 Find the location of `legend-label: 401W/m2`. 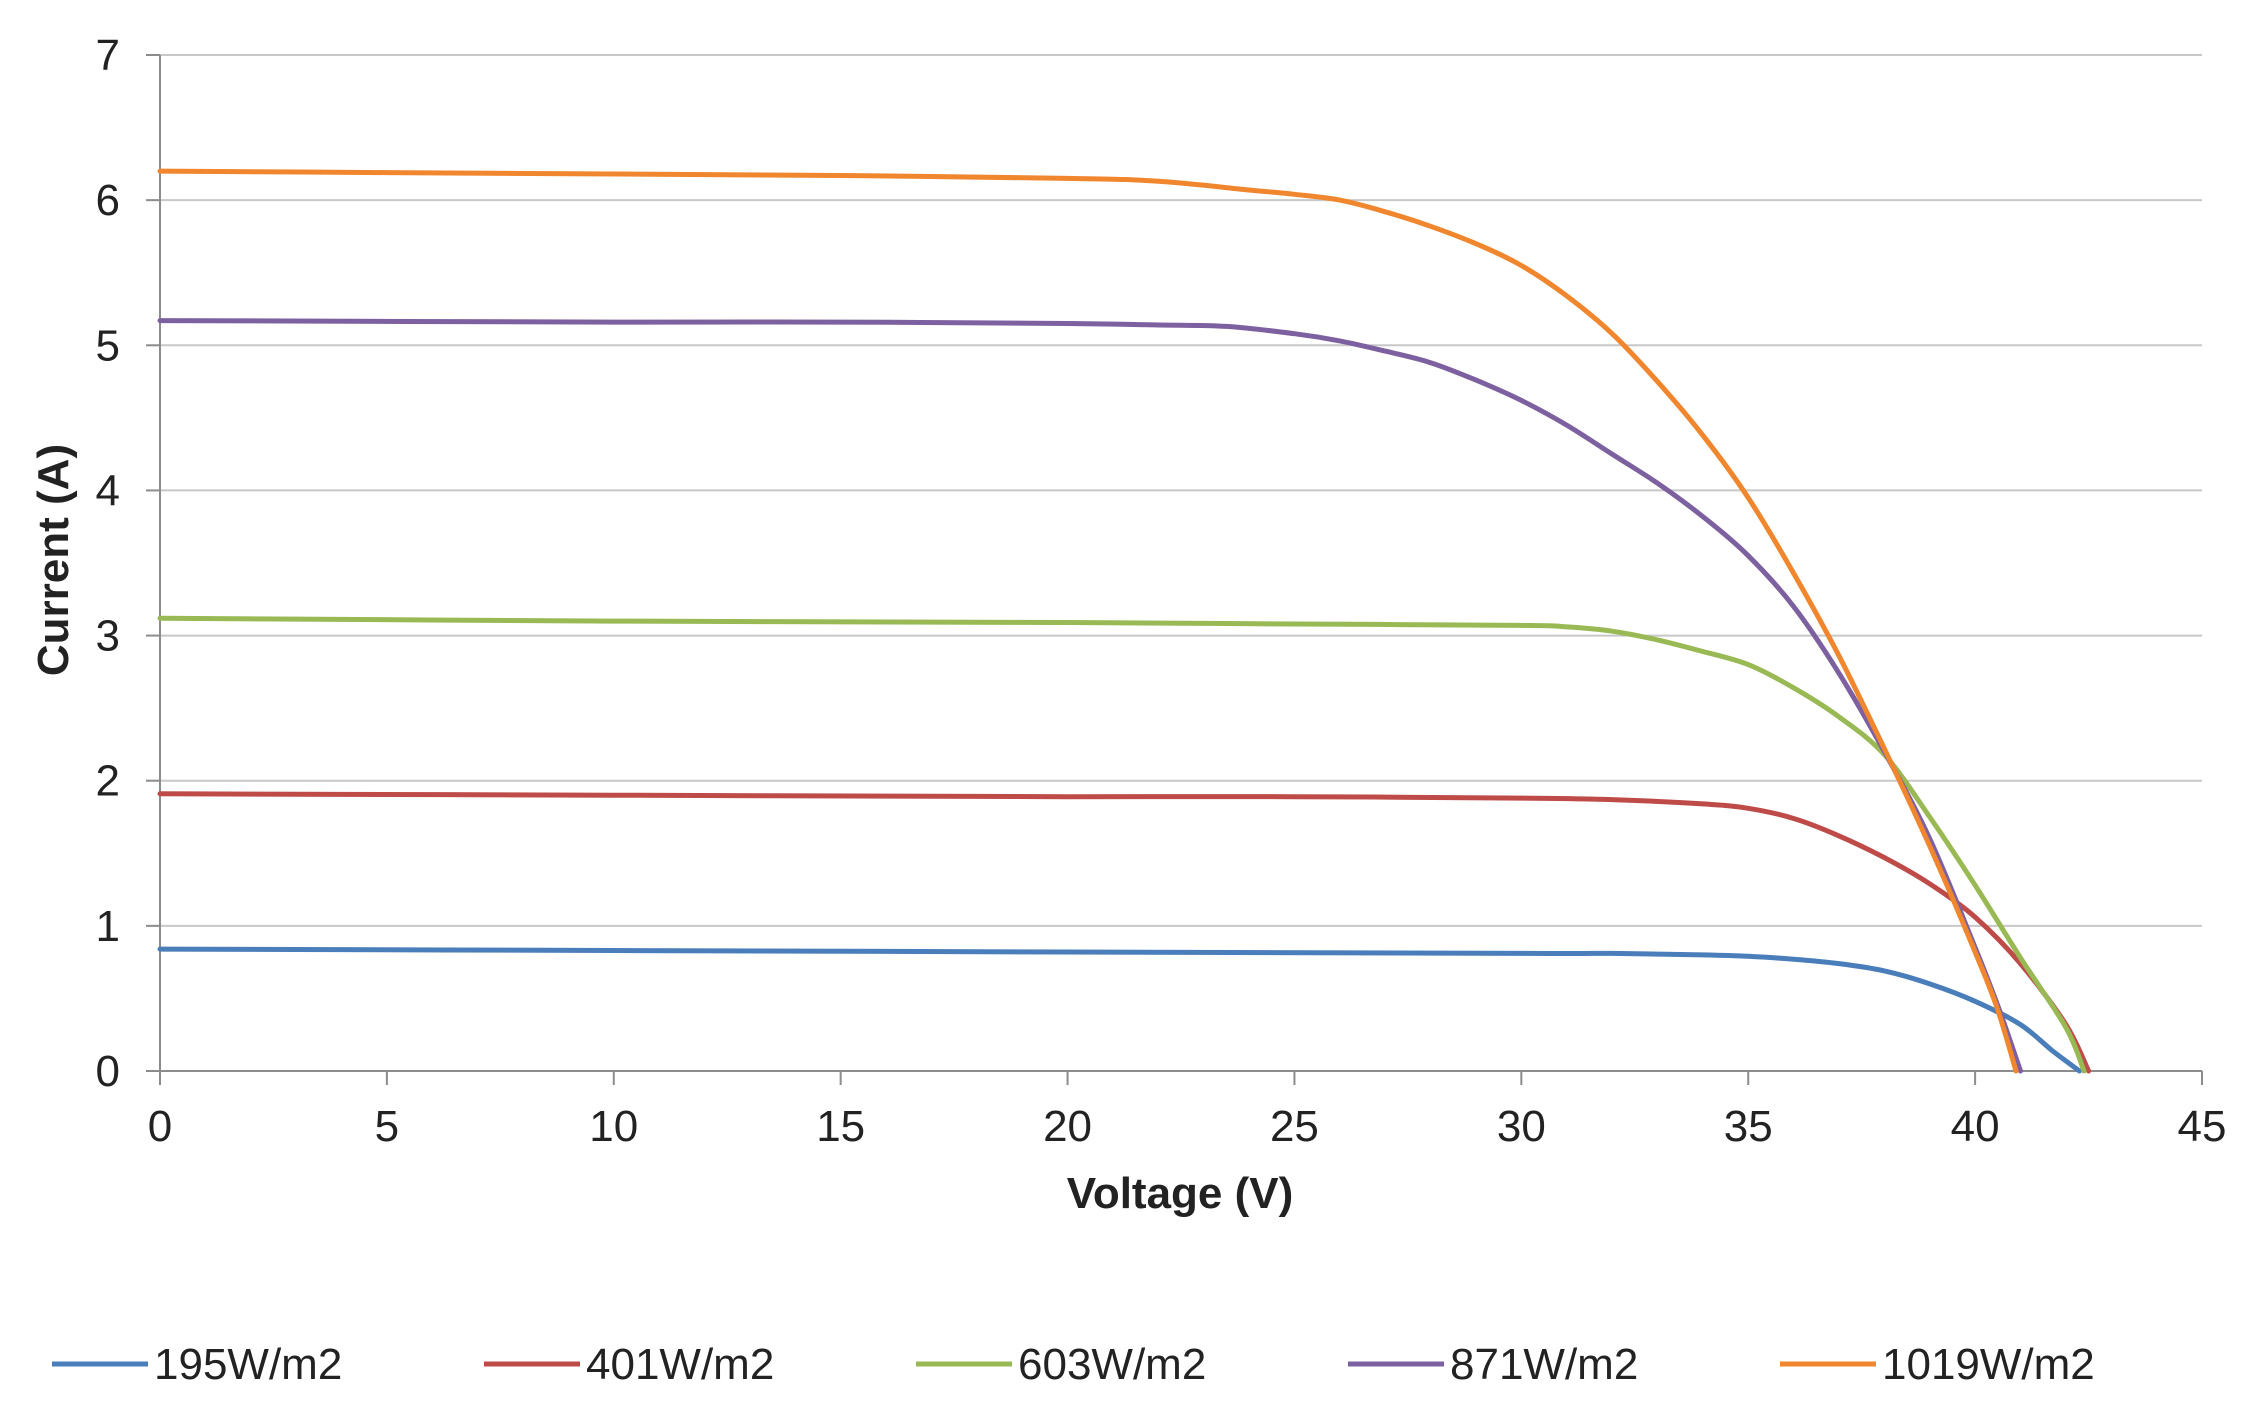

legend-label: 401W/m2 is located at coordinates (680, 1364).